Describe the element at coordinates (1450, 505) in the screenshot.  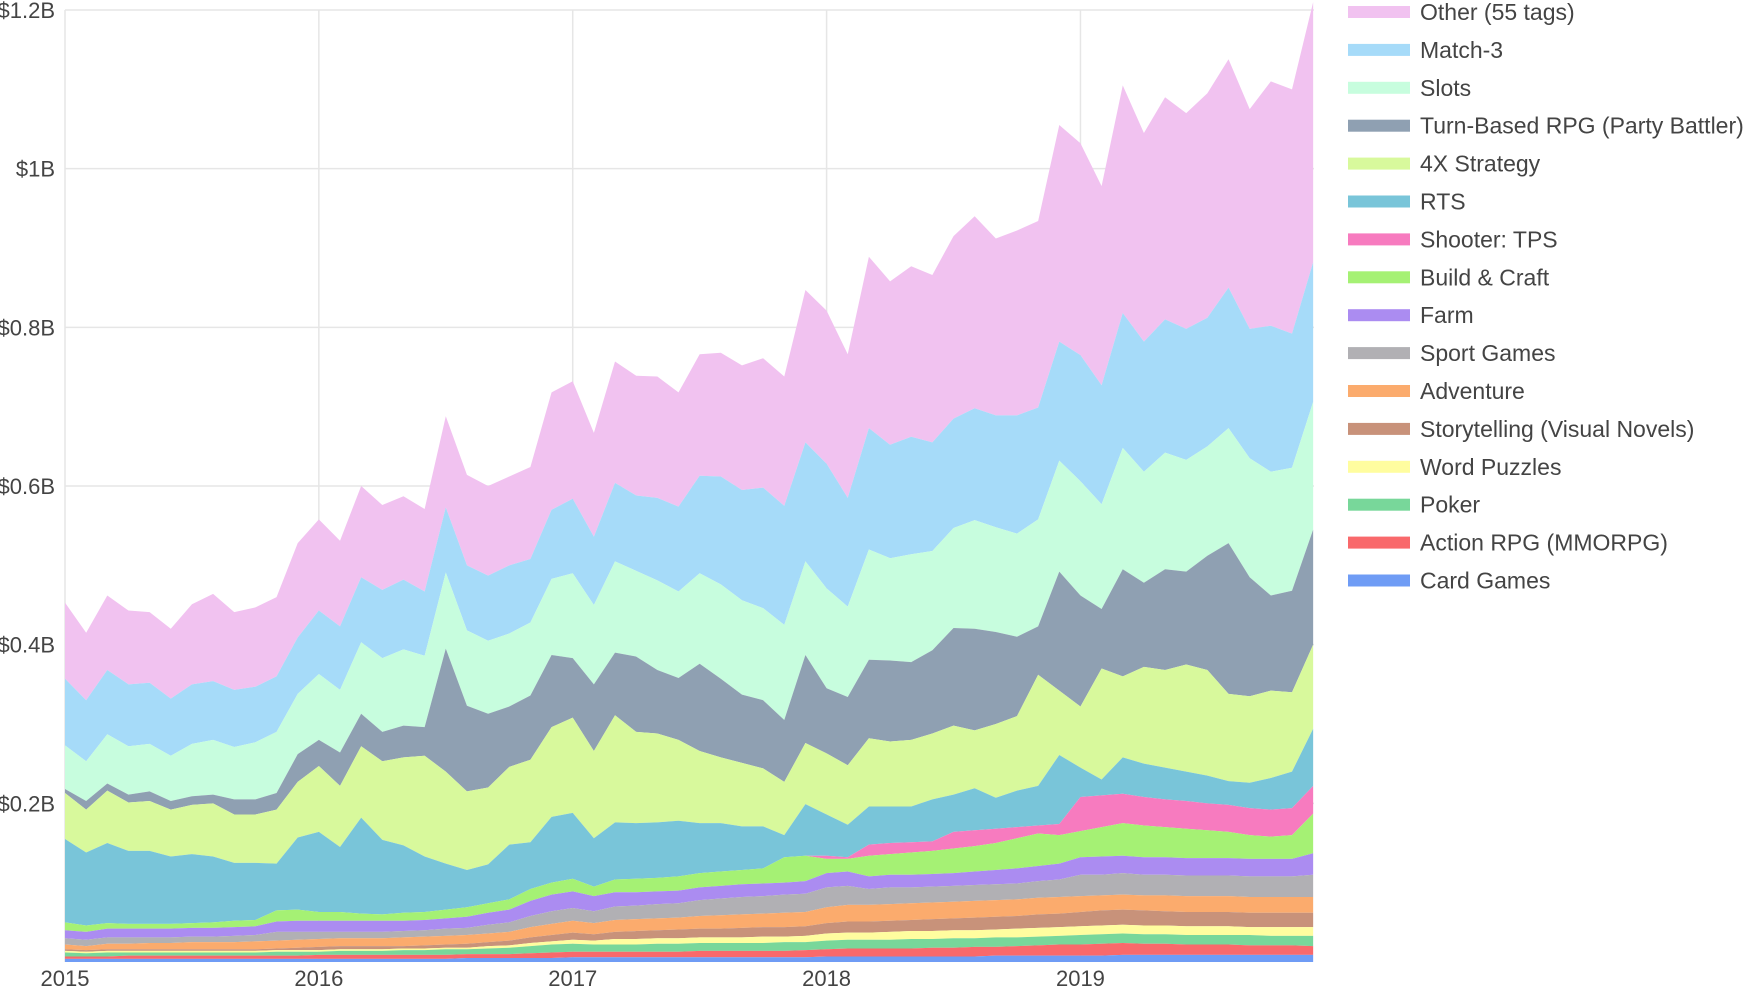
I see `legend-label: Poker` at that location.